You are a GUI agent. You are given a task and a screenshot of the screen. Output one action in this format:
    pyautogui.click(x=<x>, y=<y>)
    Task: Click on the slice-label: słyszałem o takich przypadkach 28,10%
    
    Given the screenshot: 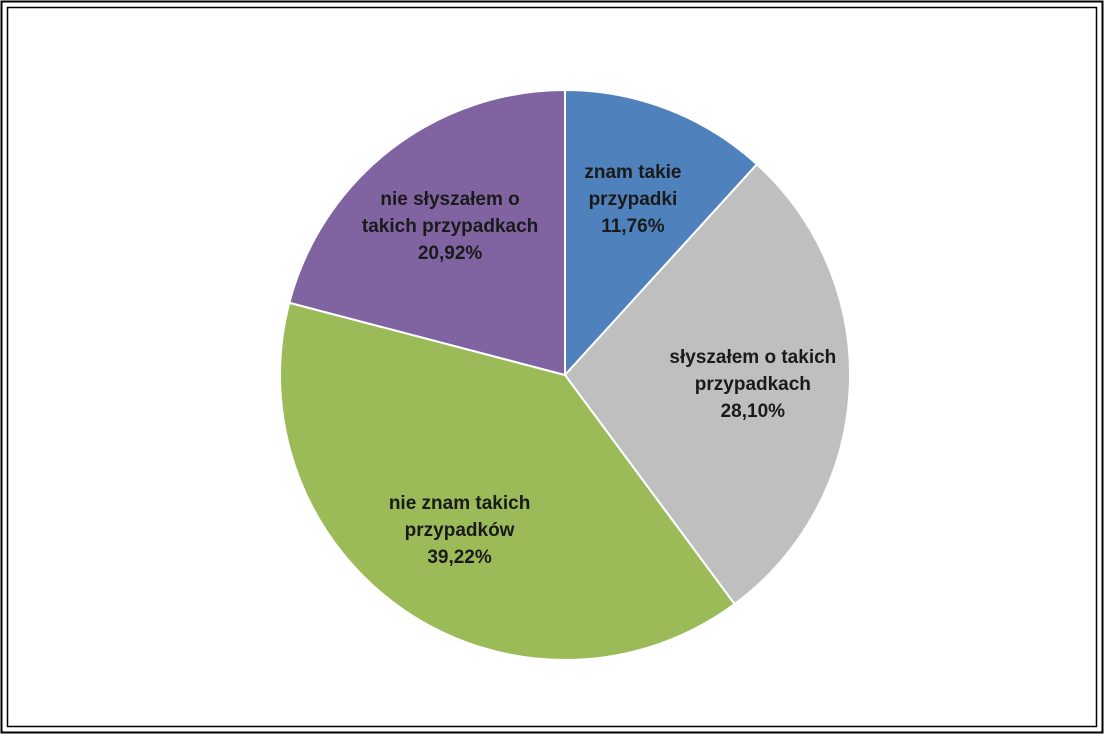 What is the action you would take?
    pyautogui.click(x=753, y=385)
    